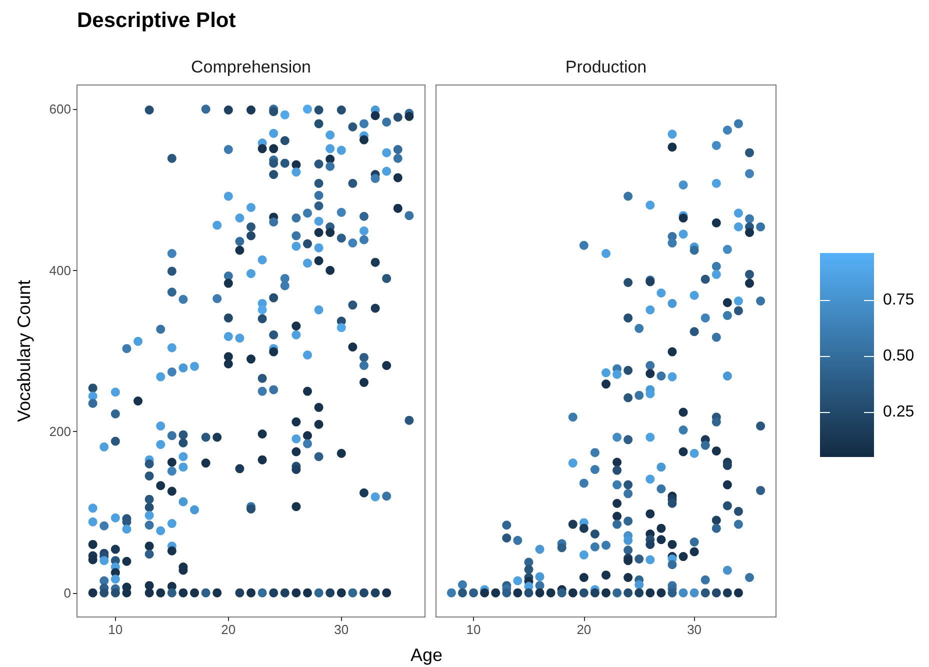 This screenshot has width=929, height=667. I want to click on y-tick-label: 400, so click(60, 270).